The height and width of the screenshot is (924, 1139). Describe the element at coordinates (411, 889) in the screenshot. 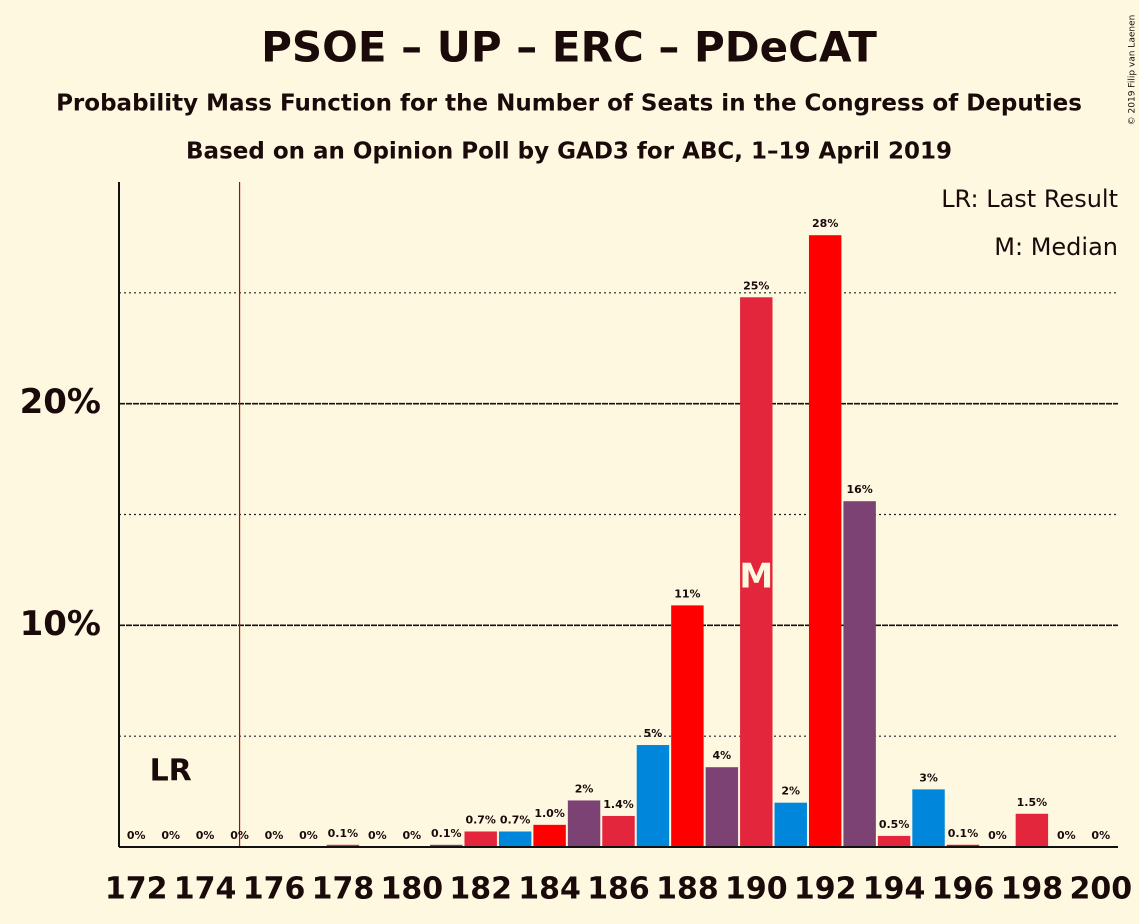

I see `x-tick-label: 180` at that location.